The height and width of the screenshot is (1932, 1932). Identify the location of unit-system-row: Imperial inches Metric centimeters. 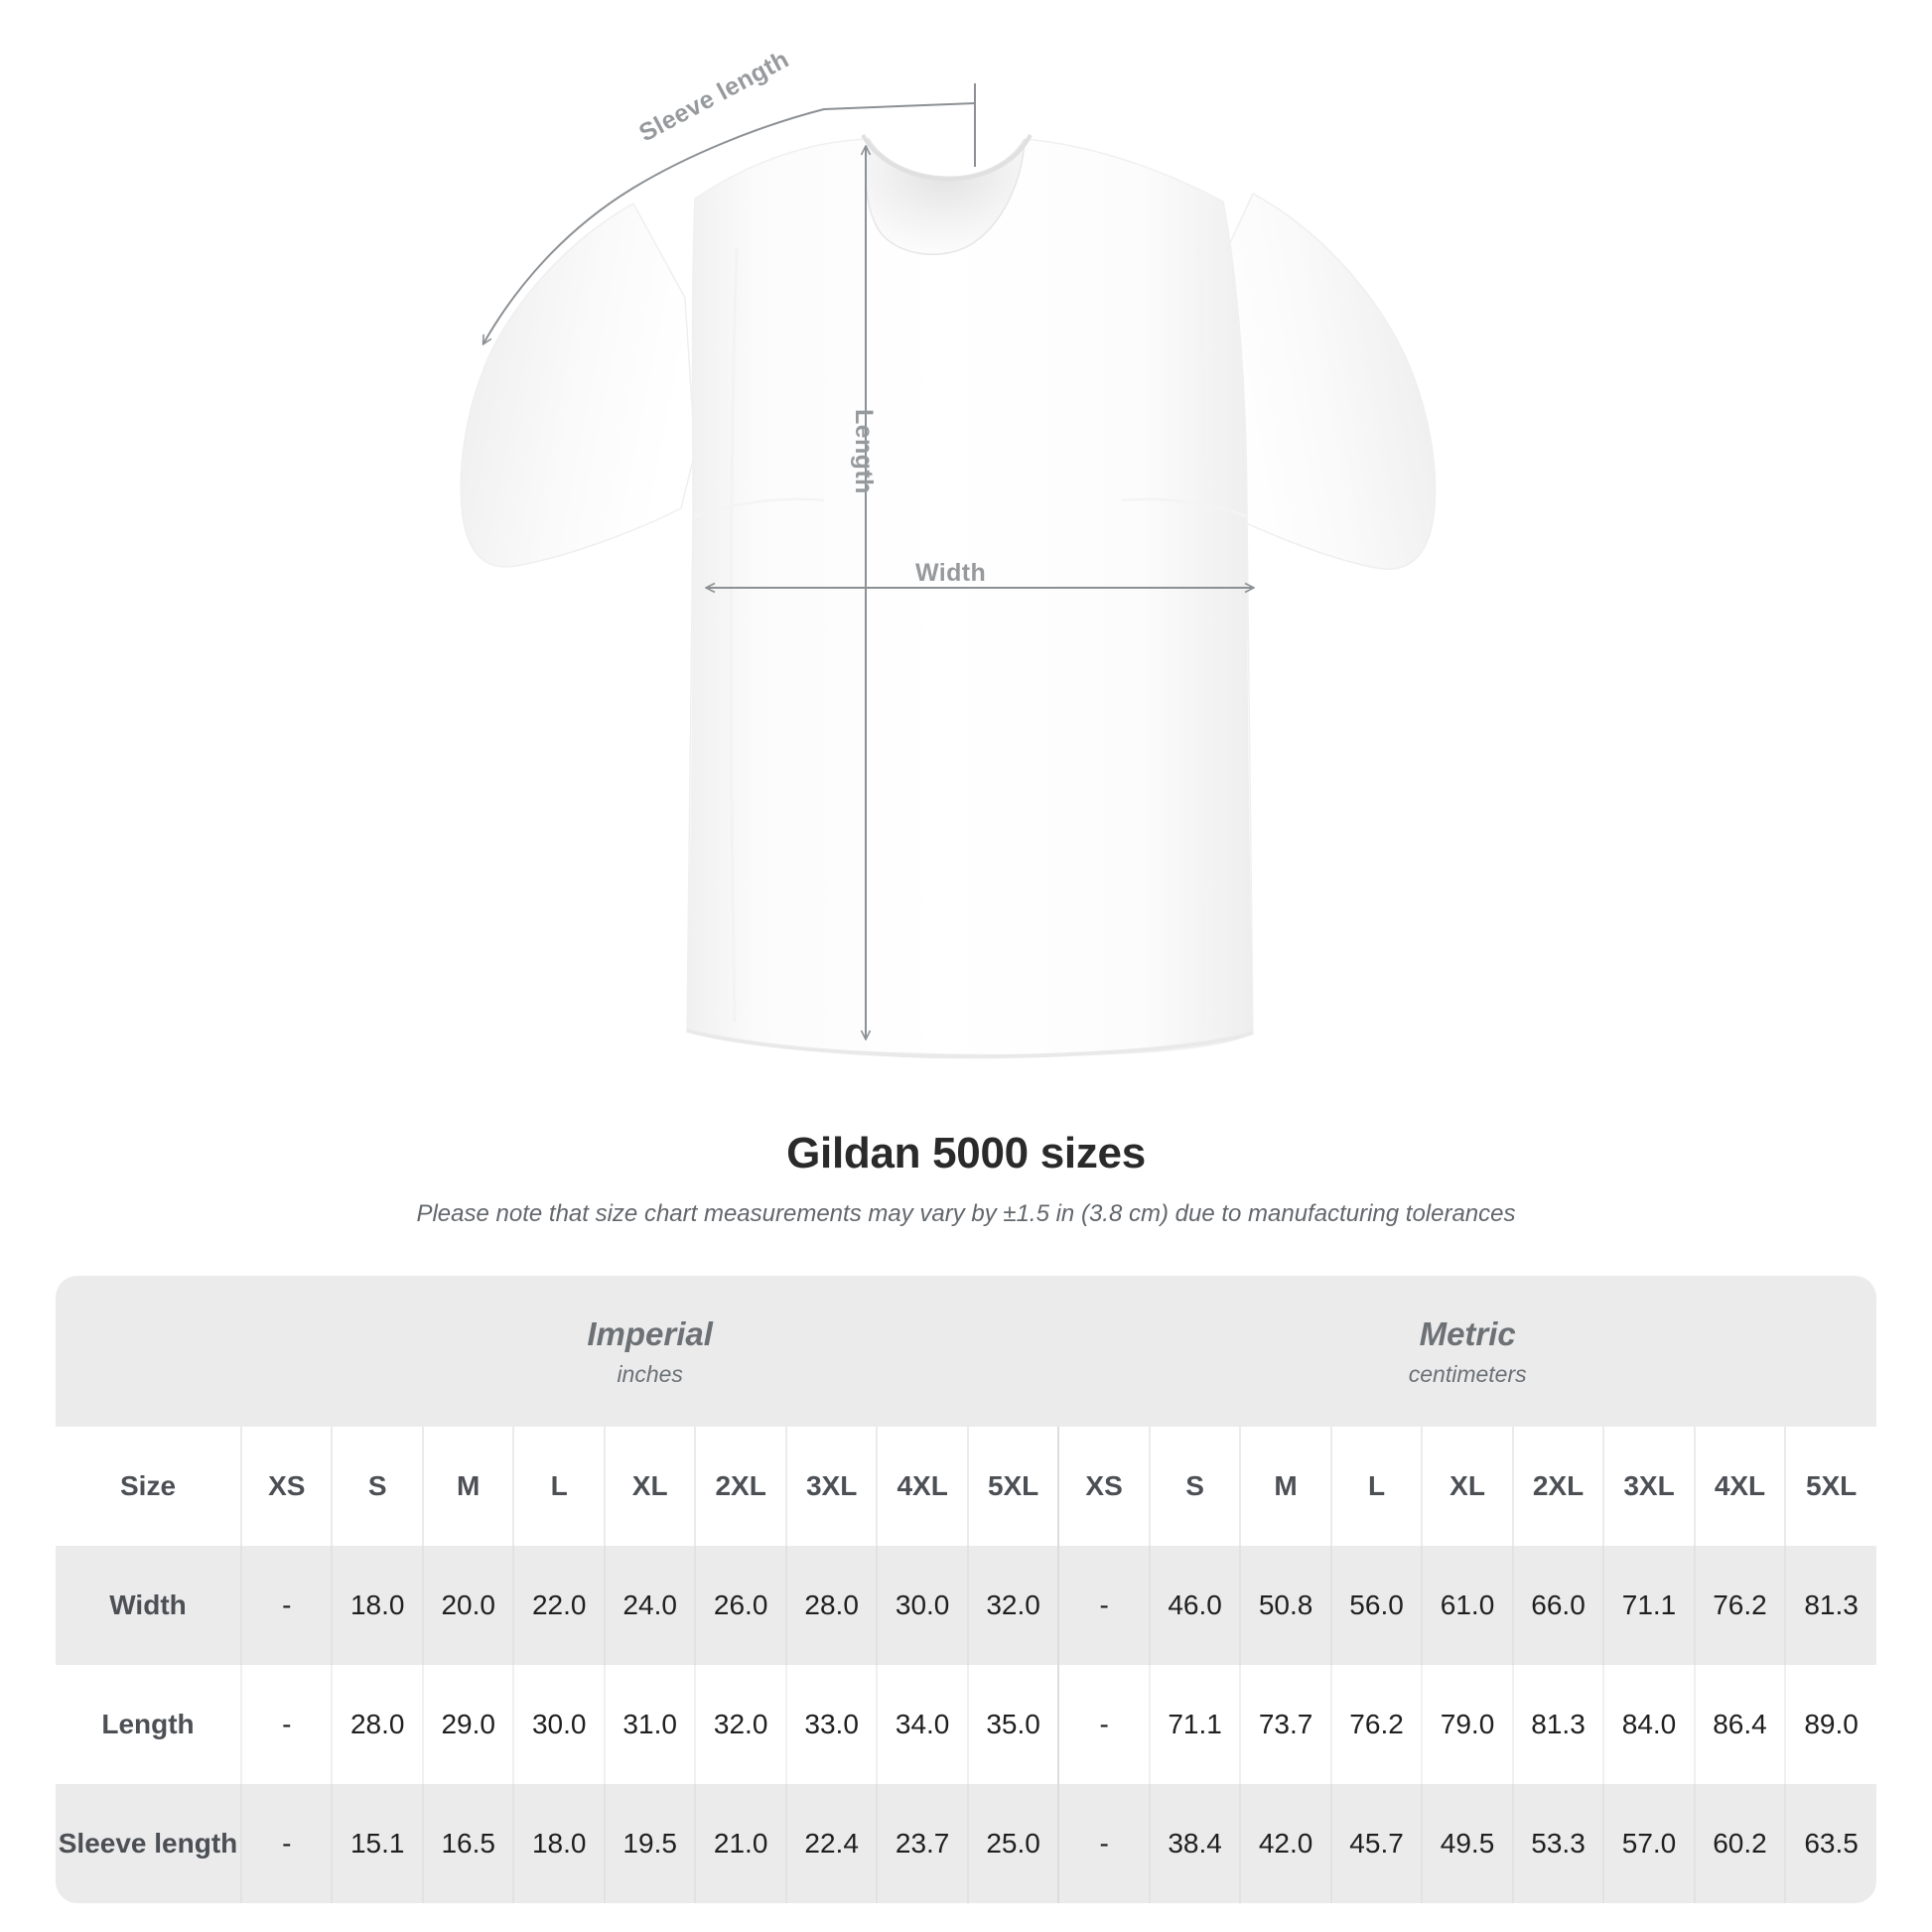
(966, 1351).